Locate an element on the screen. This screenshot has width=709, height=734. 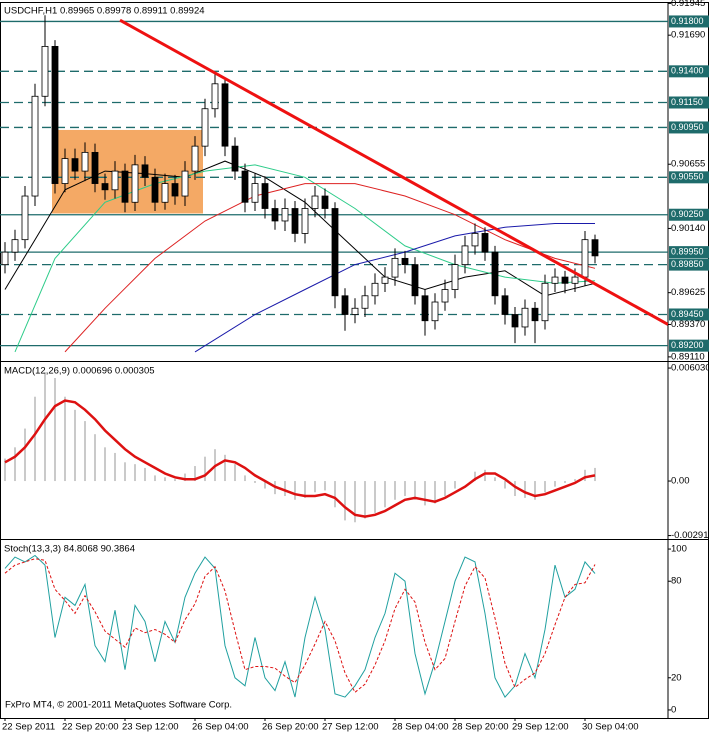
level-label: 0.90550 is located at coordinates (687, 177).